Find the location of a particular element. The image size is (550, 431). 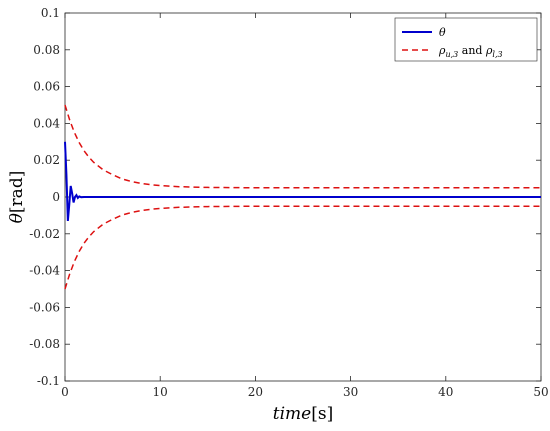

y-tick-label: -0.06 is located at coordinates (44, 307).